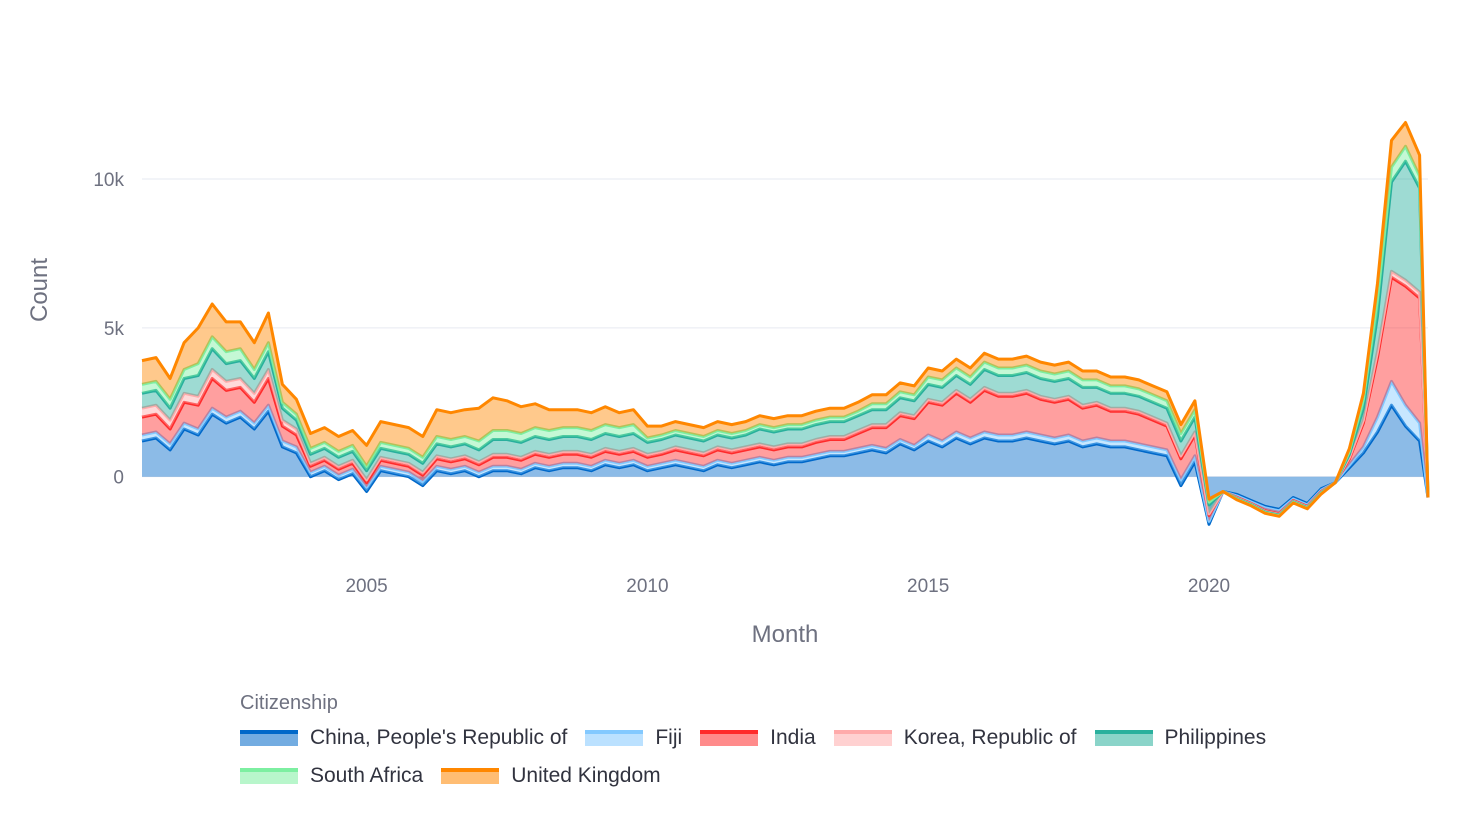  I want to click on x-tick-label: 2015, so click(928, 586).